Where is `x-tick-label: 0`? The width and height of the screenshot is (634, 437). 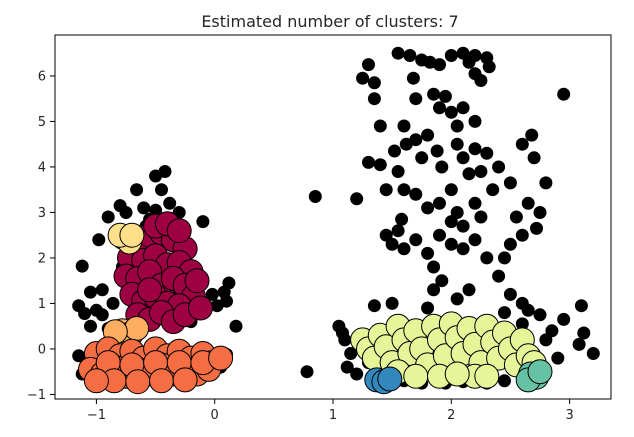
x-tick-label: 0 is located at coordinates (215, 415).